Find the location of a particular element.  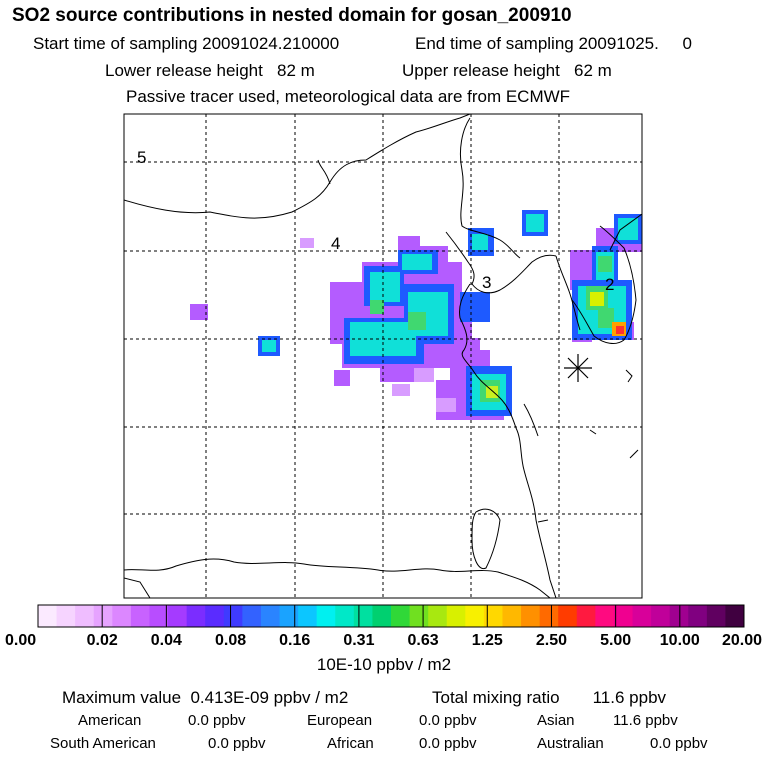

grid-label-4: 4 is located at coordinates (335, 243).